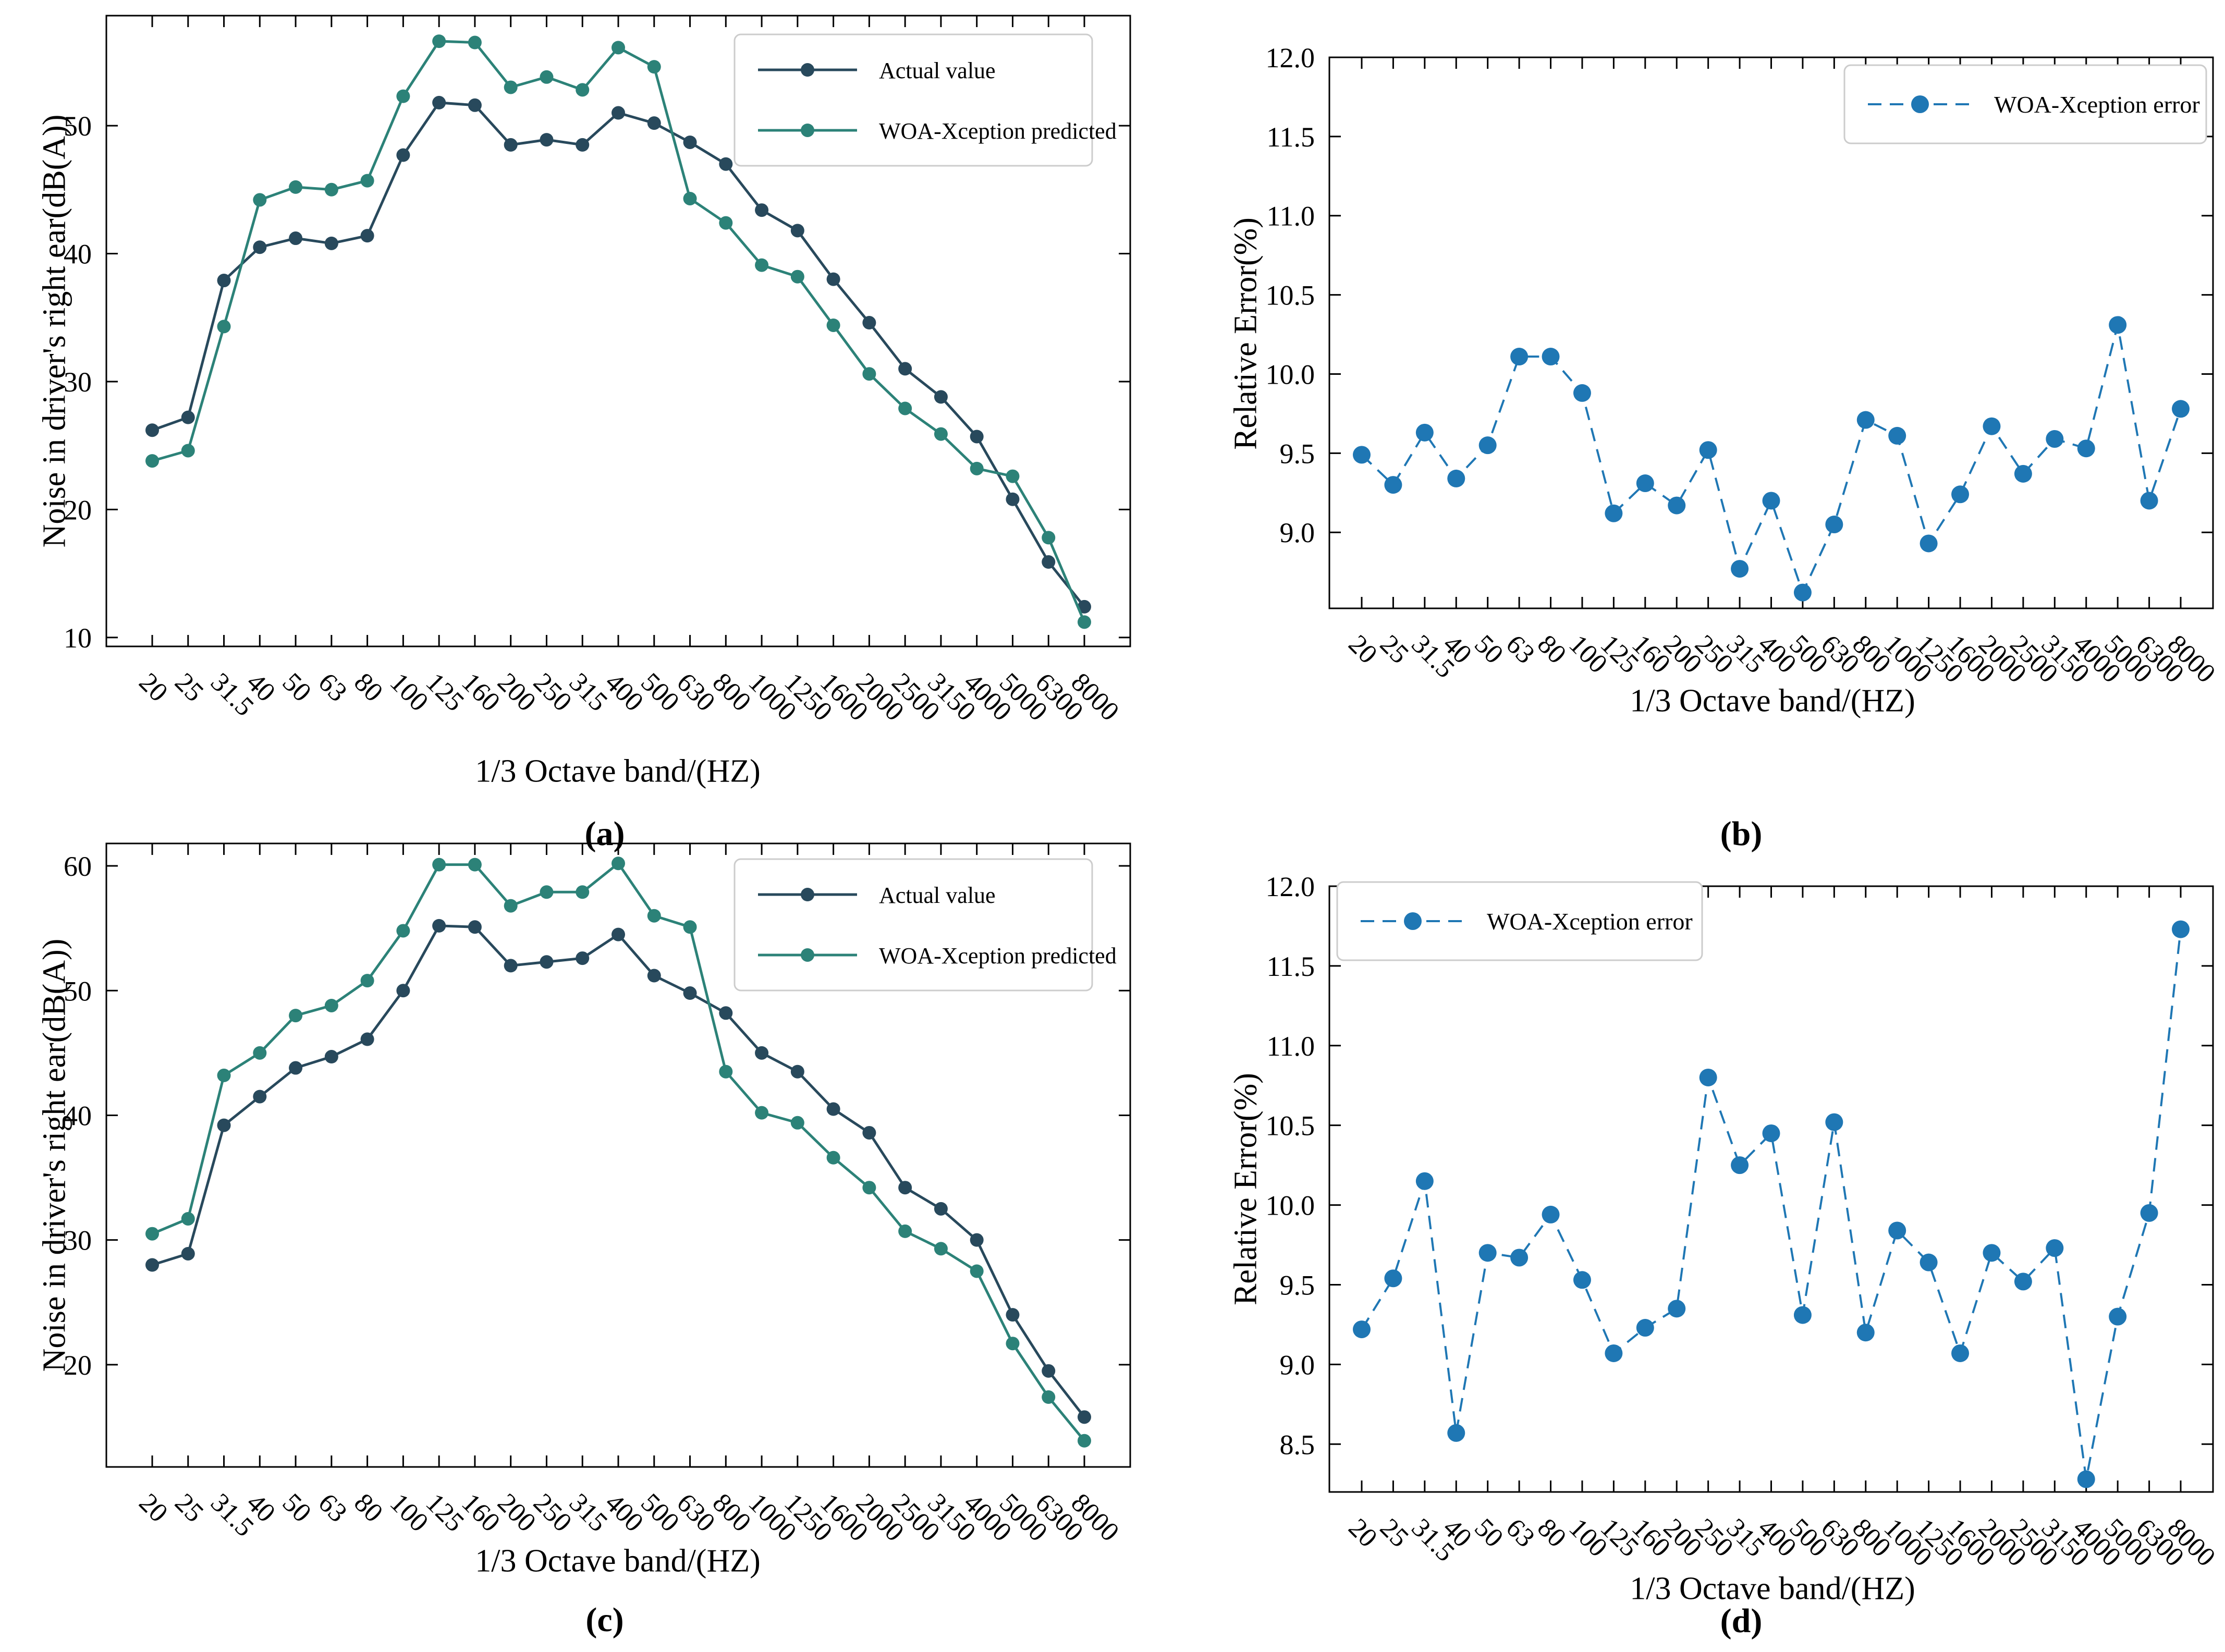 This screenshot has height=1652, width=2225. What do you see at coordinates (618, 1171) in the screenshot?
I see `series-markers-actual-value-c` at bounding box center [618, 1171].